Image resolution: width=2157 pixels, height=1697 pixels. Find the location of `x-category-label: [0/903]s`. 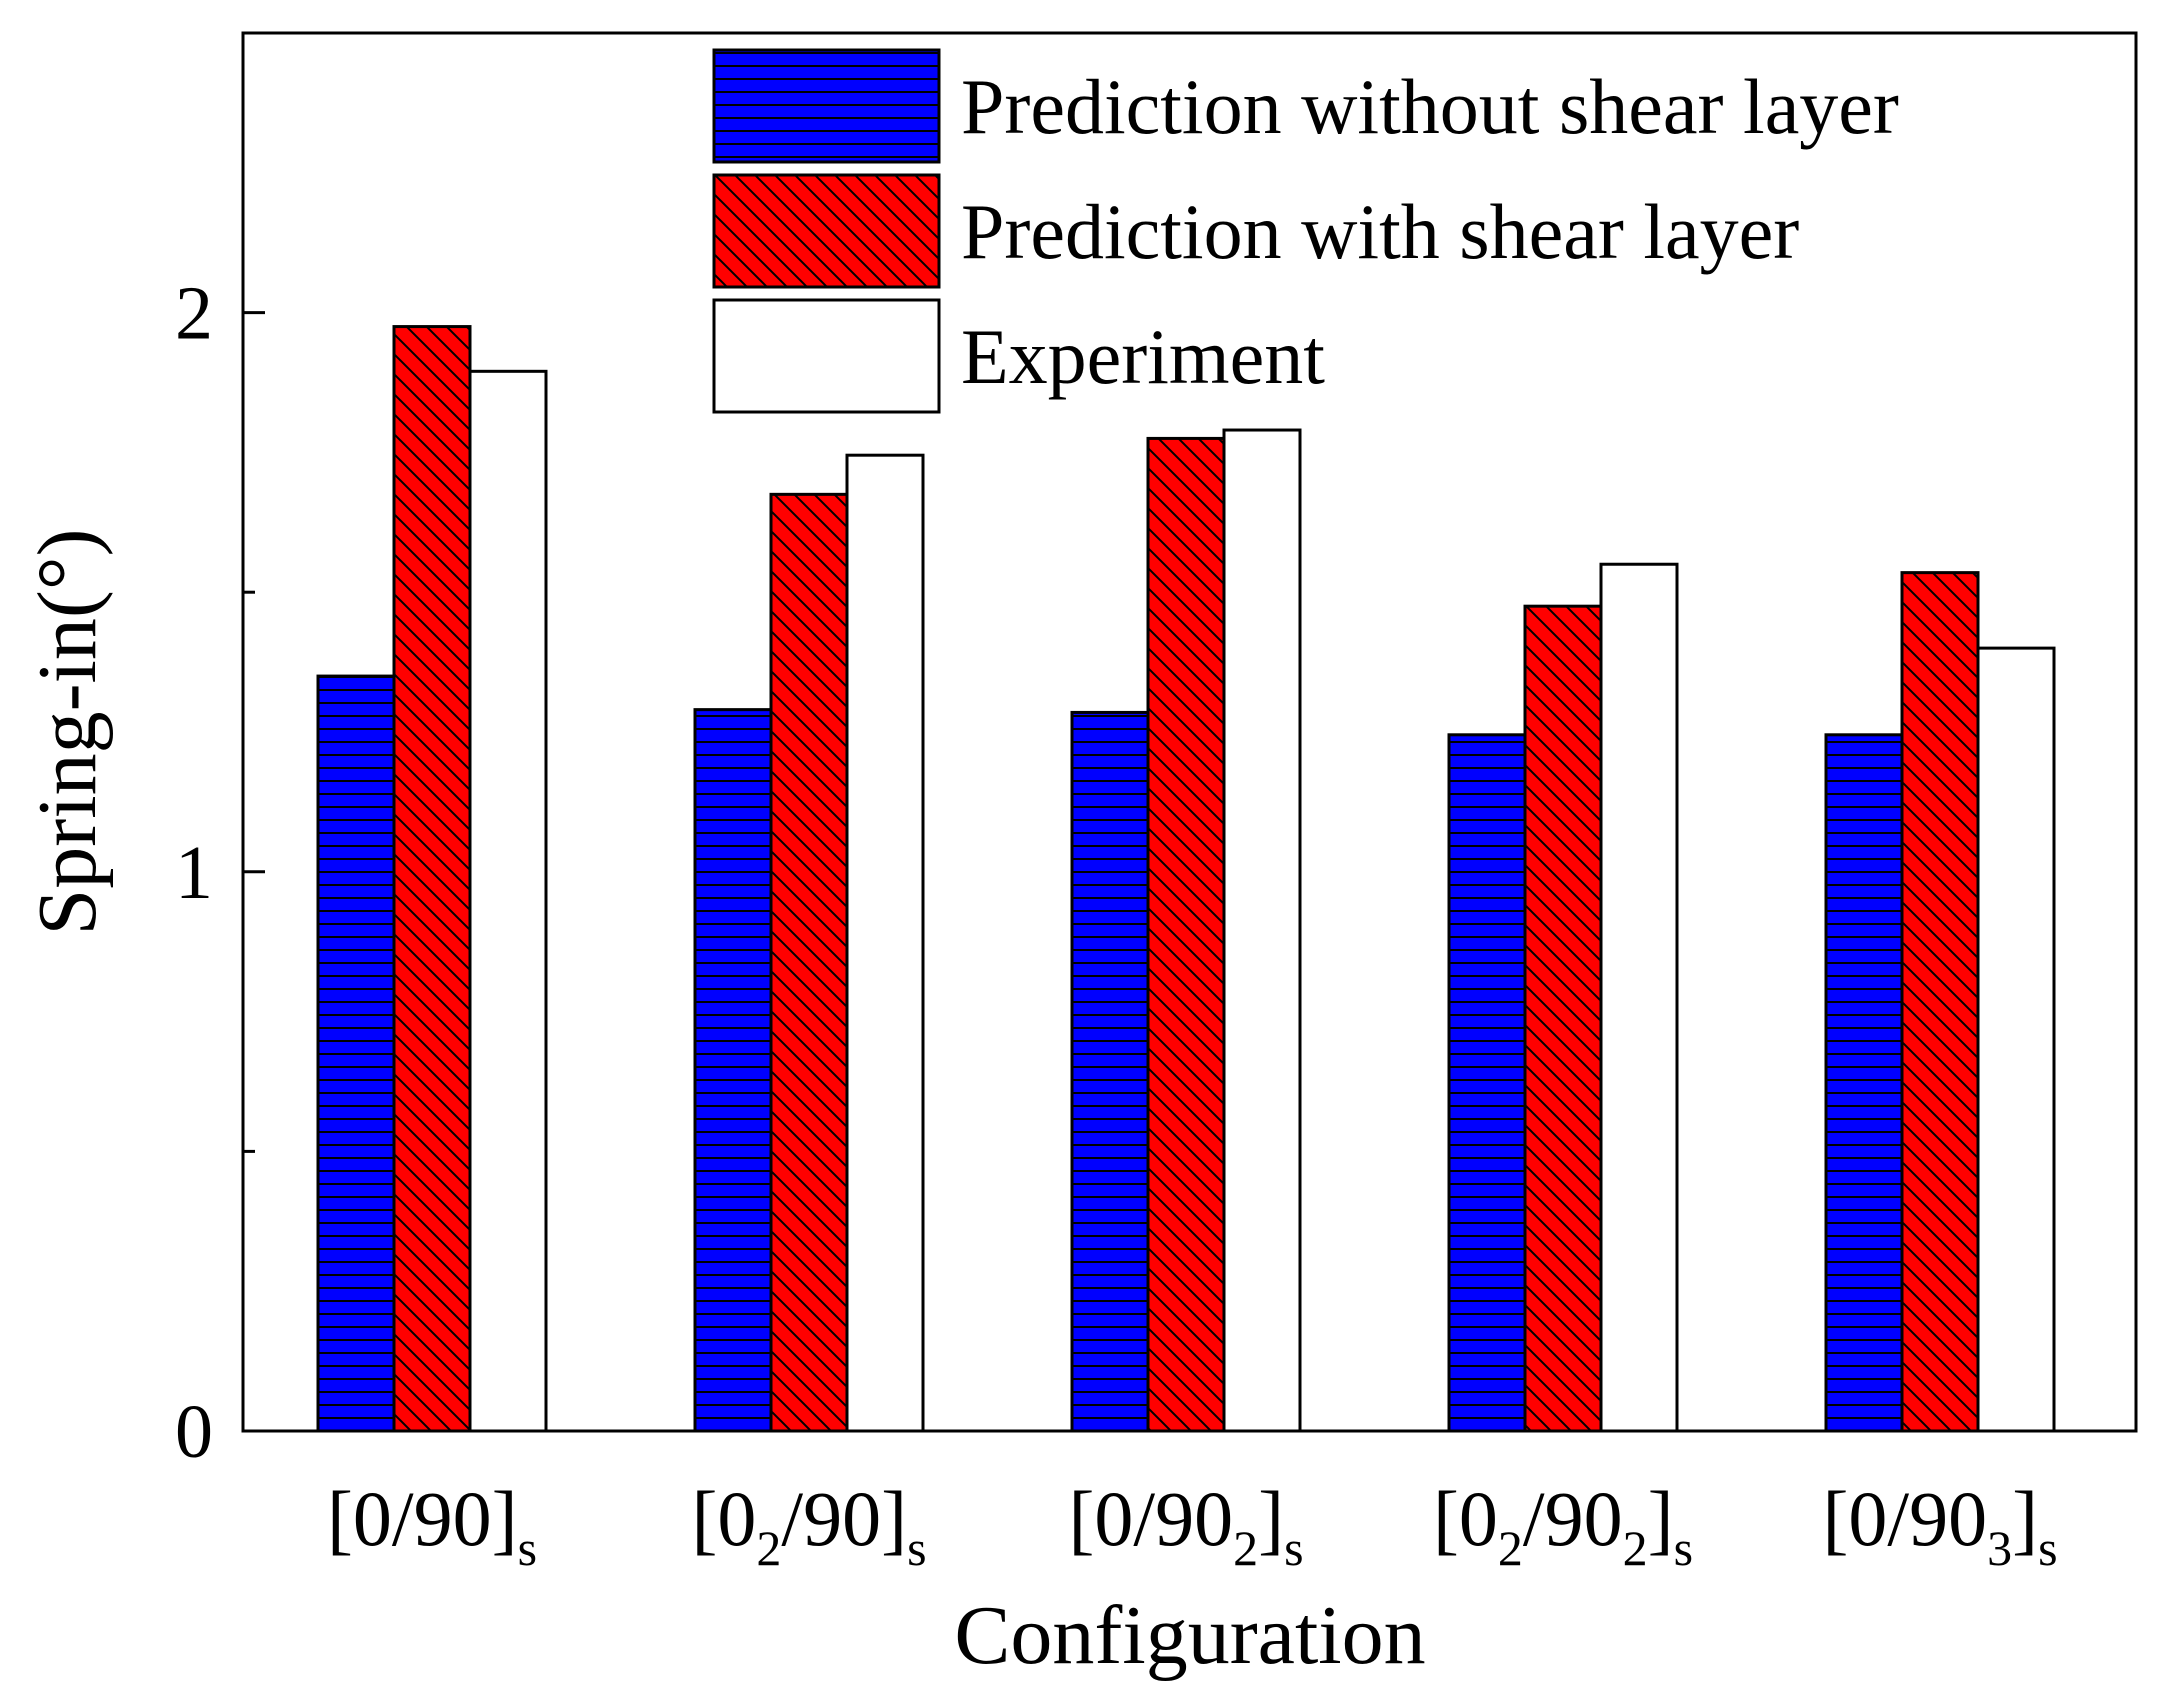

x-category-label: [0/903]s is located at coordinates (1939, 1525).